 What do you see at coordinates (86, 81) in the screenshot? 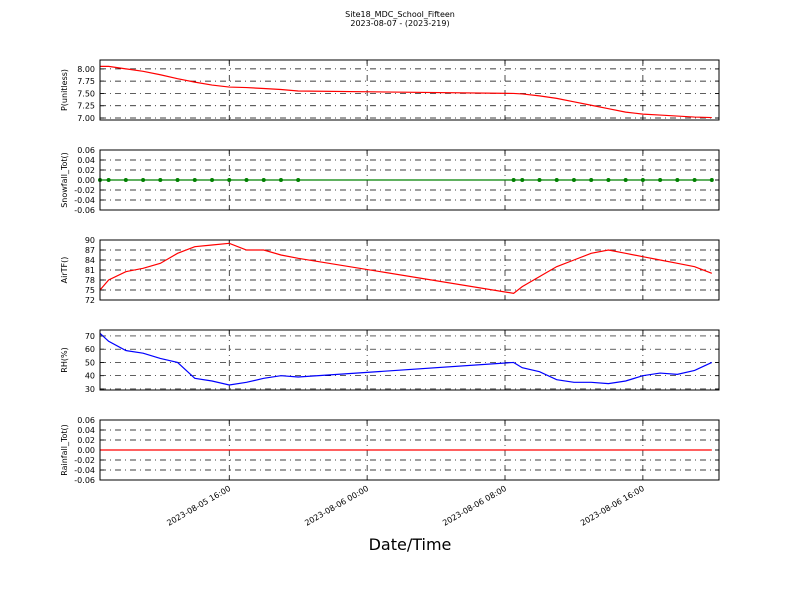
I see `y-tick-label: 7.75` at bounding box center [86, 81].